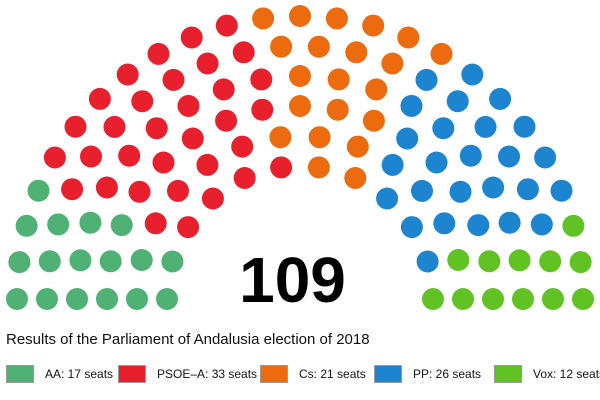  What do you see at coordinates (388, 374) in the screenshot?
I see `legend-swatch-pp` at bounding box center [388, 374].